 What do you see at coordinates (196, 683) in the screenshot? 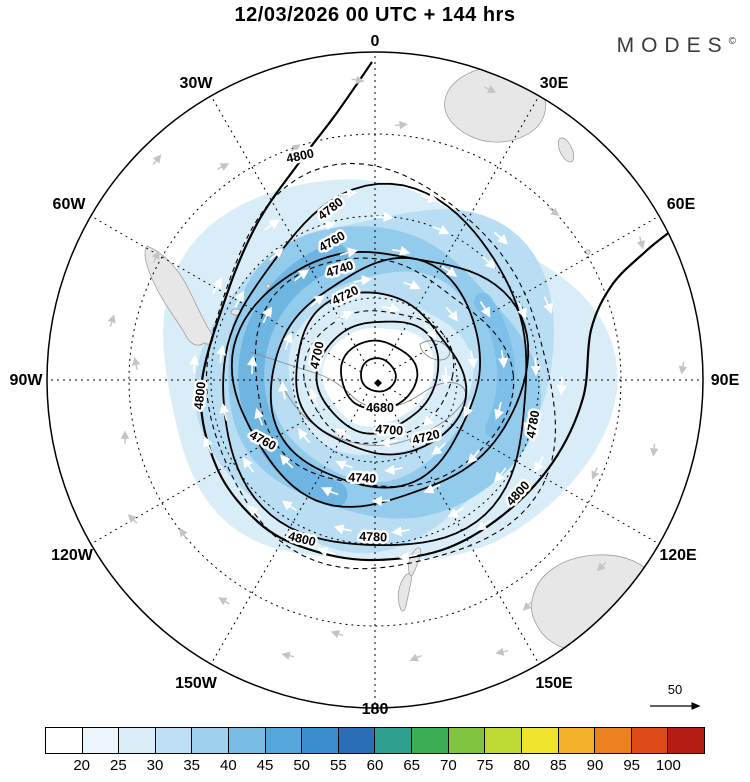
I see `longitude-label-150w: 150W` at bounding box center [196, 683].